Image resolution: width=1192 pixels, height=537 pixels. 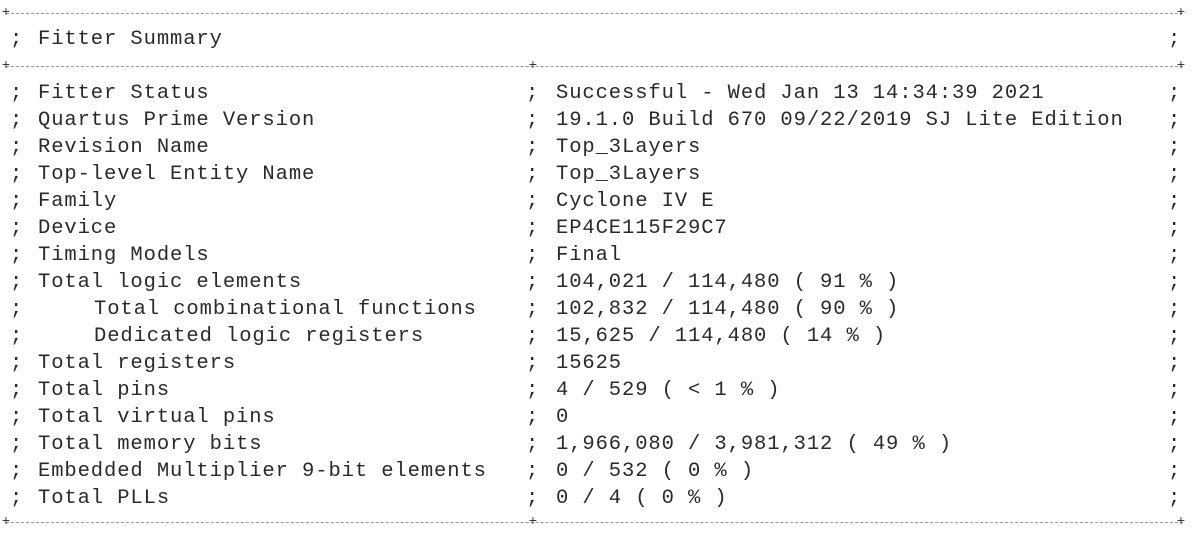 I want to click on table-row: ; Total registers; 15625;, so click(x=596, y=363).